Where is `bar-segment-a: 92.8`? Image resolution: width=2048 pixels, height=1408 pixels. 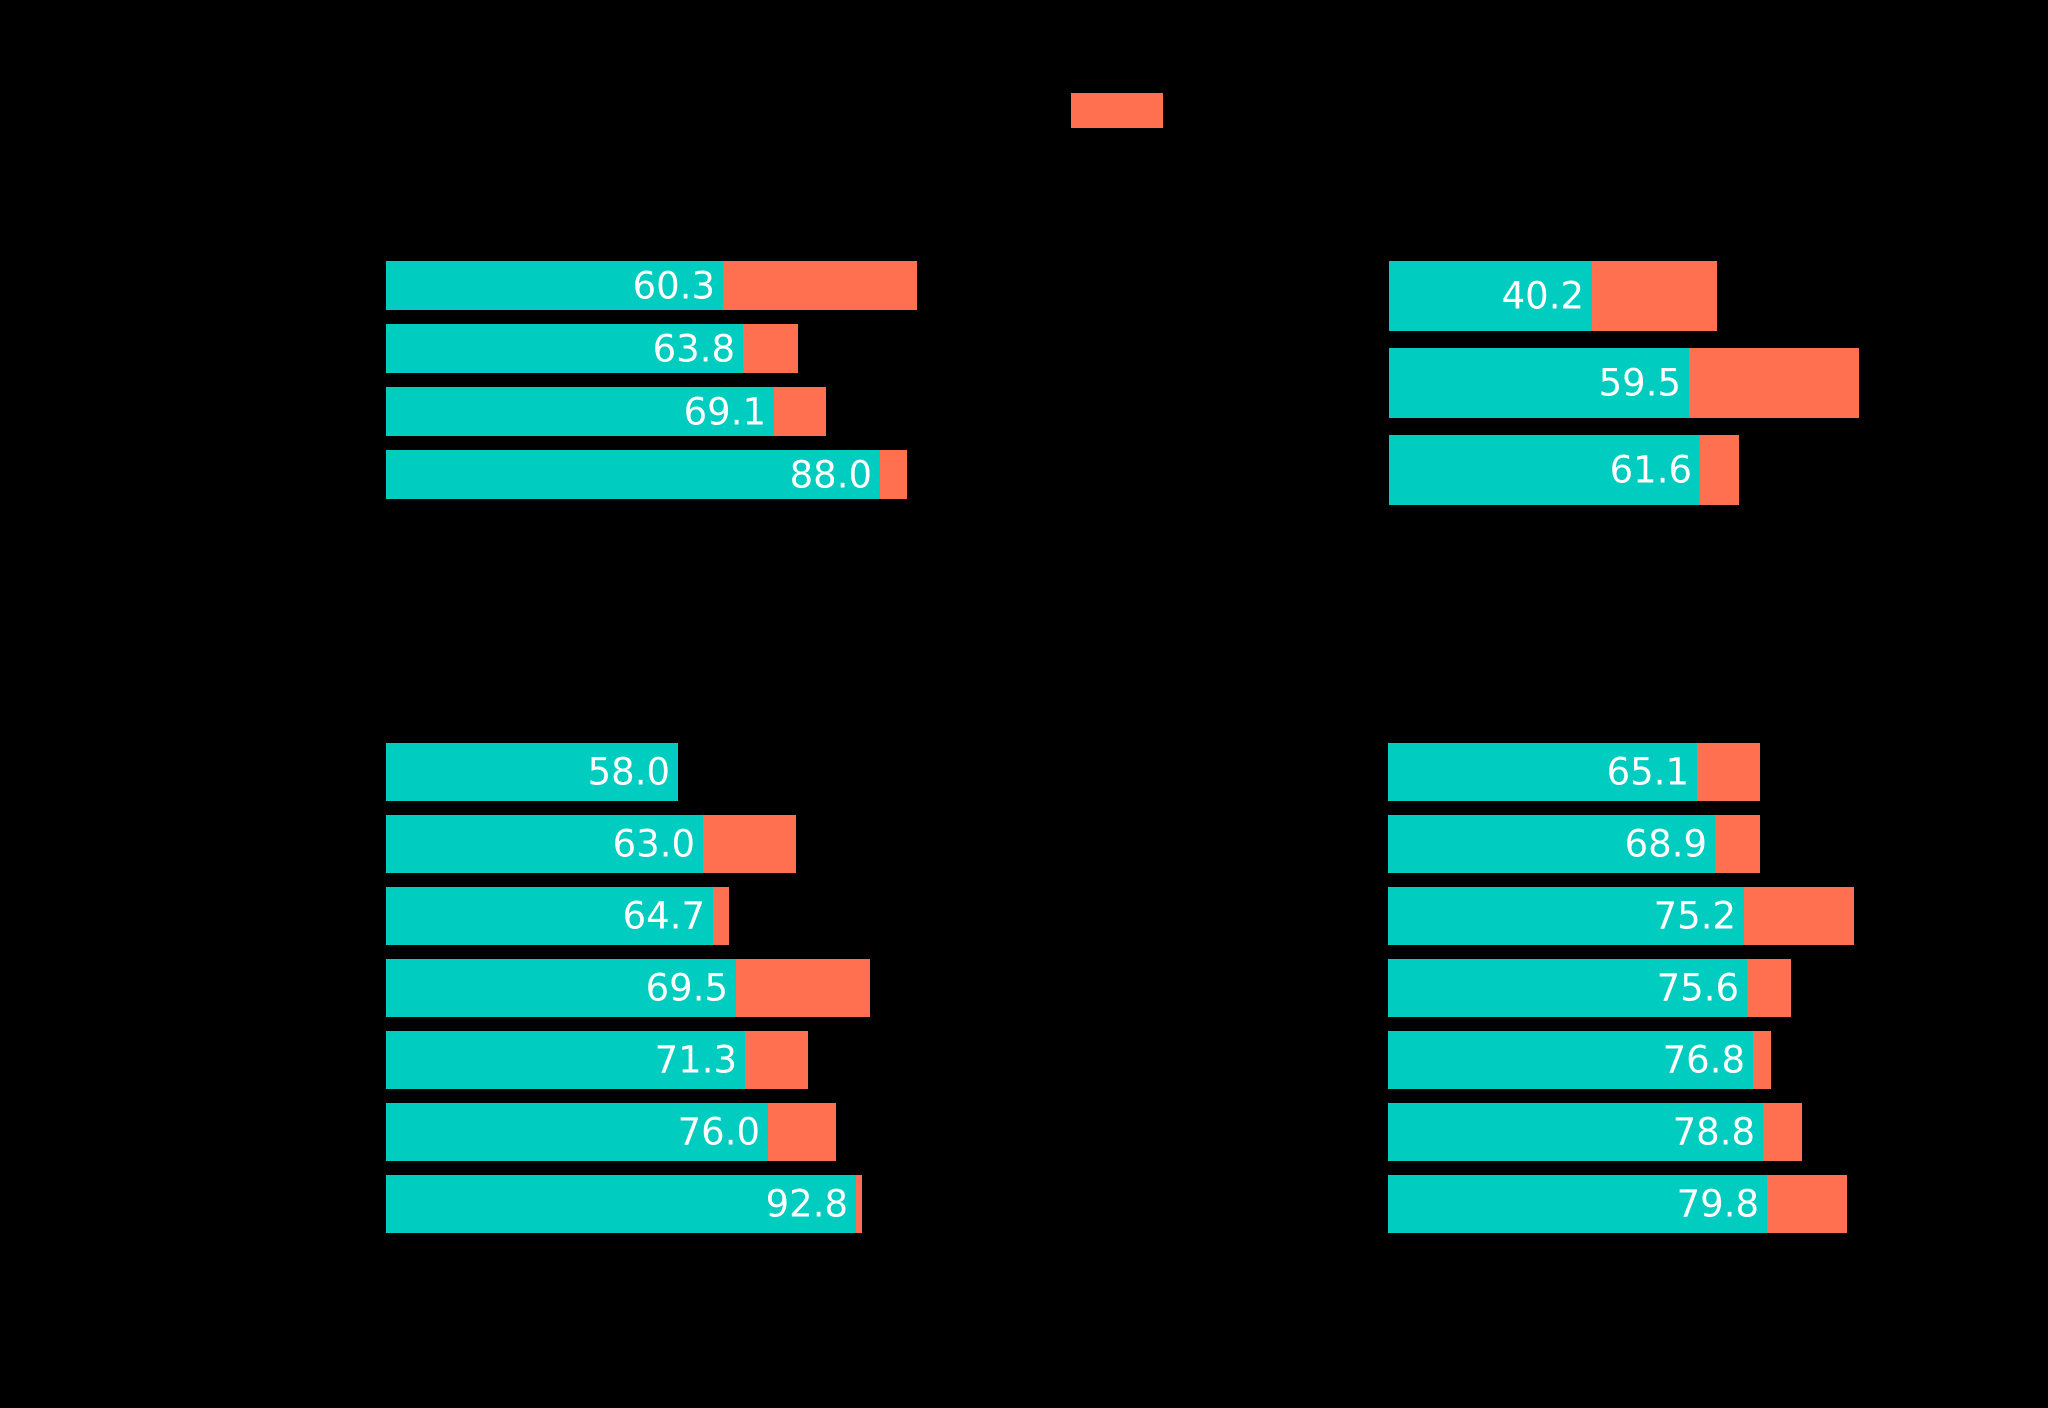 bar-segment-a: 92.8 is located at coordinates (621, 1204).